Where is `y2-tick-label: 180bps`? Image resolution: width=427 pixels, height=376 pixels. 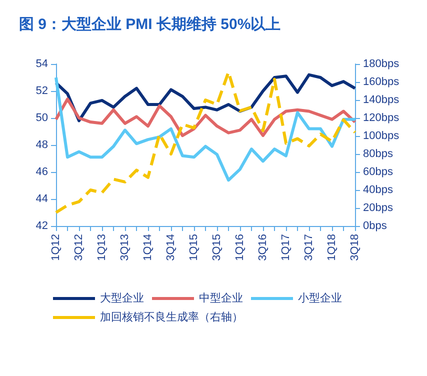 y2-tick-label: 180bps is located at coordinates (381, 64).